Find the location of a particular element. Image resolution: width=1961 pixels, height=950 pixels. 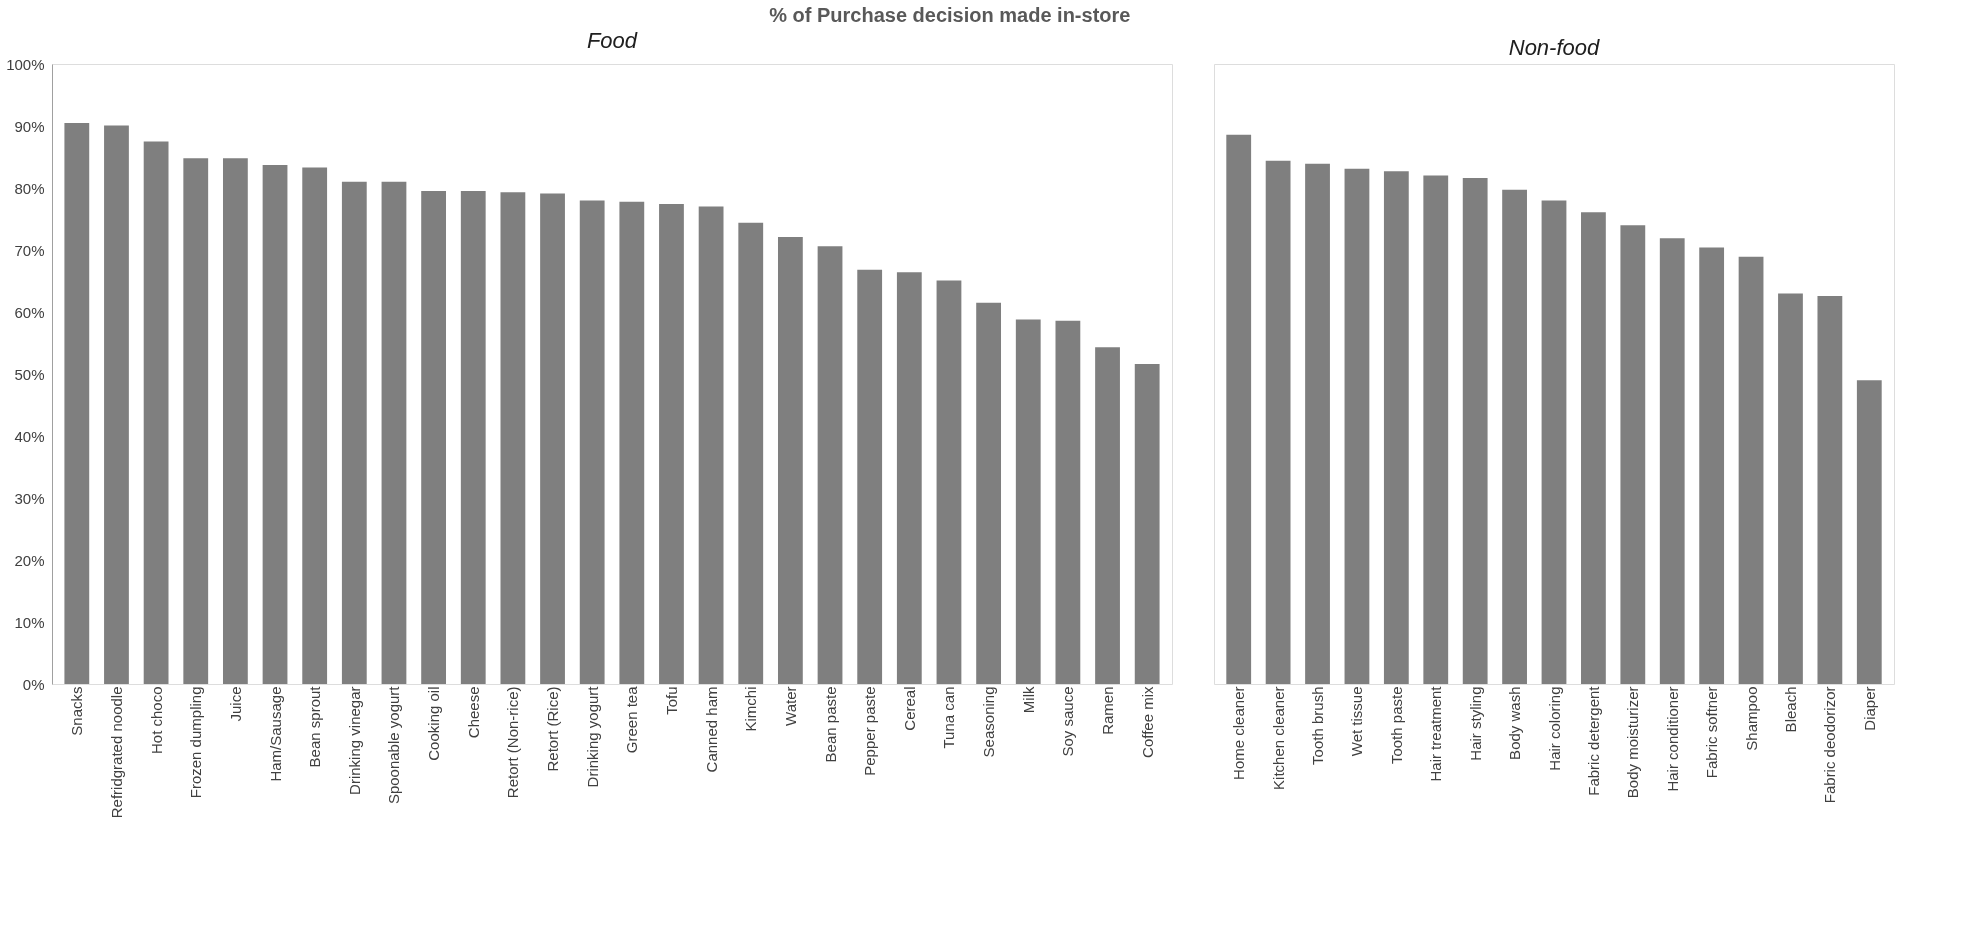

x-tick-label: Body moisturizer is located at coordinates (1633, 742).